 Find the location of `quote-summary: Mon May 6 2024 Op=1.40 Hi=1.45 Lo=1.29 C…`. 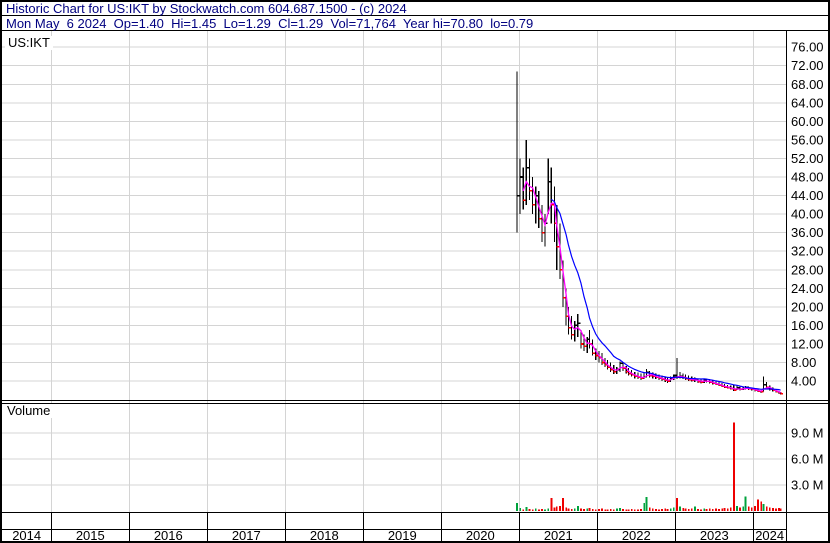

quote-summary: Mon May 6 2024 Op=1.40 Hi=1.45 Lo=1.29 C… is located at coordinates (270, 23).